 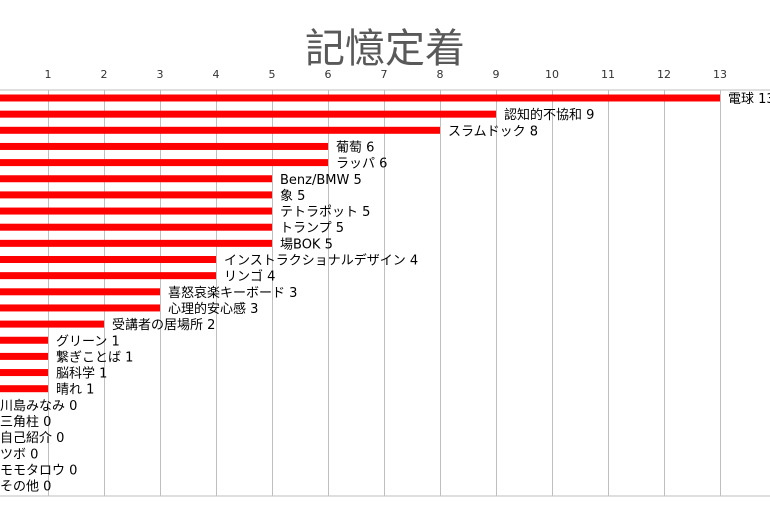 I want to click on data-label: グリーン 1, so click(x=88, y=341).